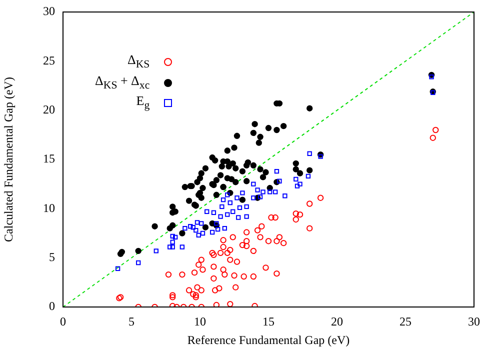  What do you see at coordinates (268, 339) in the screenshot?
I see `x-axis-title: Reference Fundamental Gap (eV)` at bounding box center [268, 339].